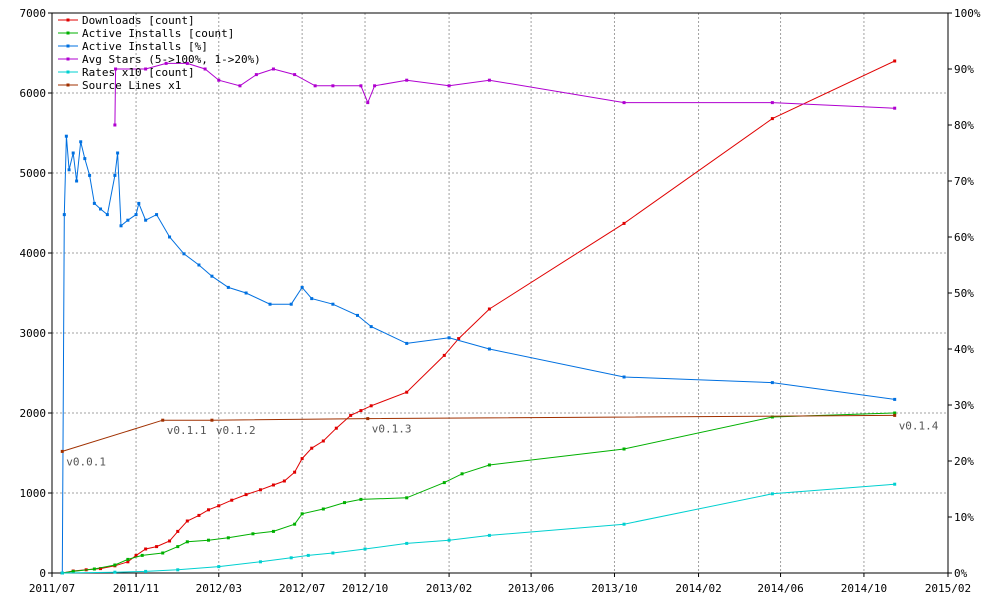 This screenshot has height=600, width=1000. Describe the element at coordinates (502, 443) in the screenshot. I see `annotation-layer: v0.0.1 v0.1.1 v0.1.2 v0.1.3 v0.1.4` at that location.